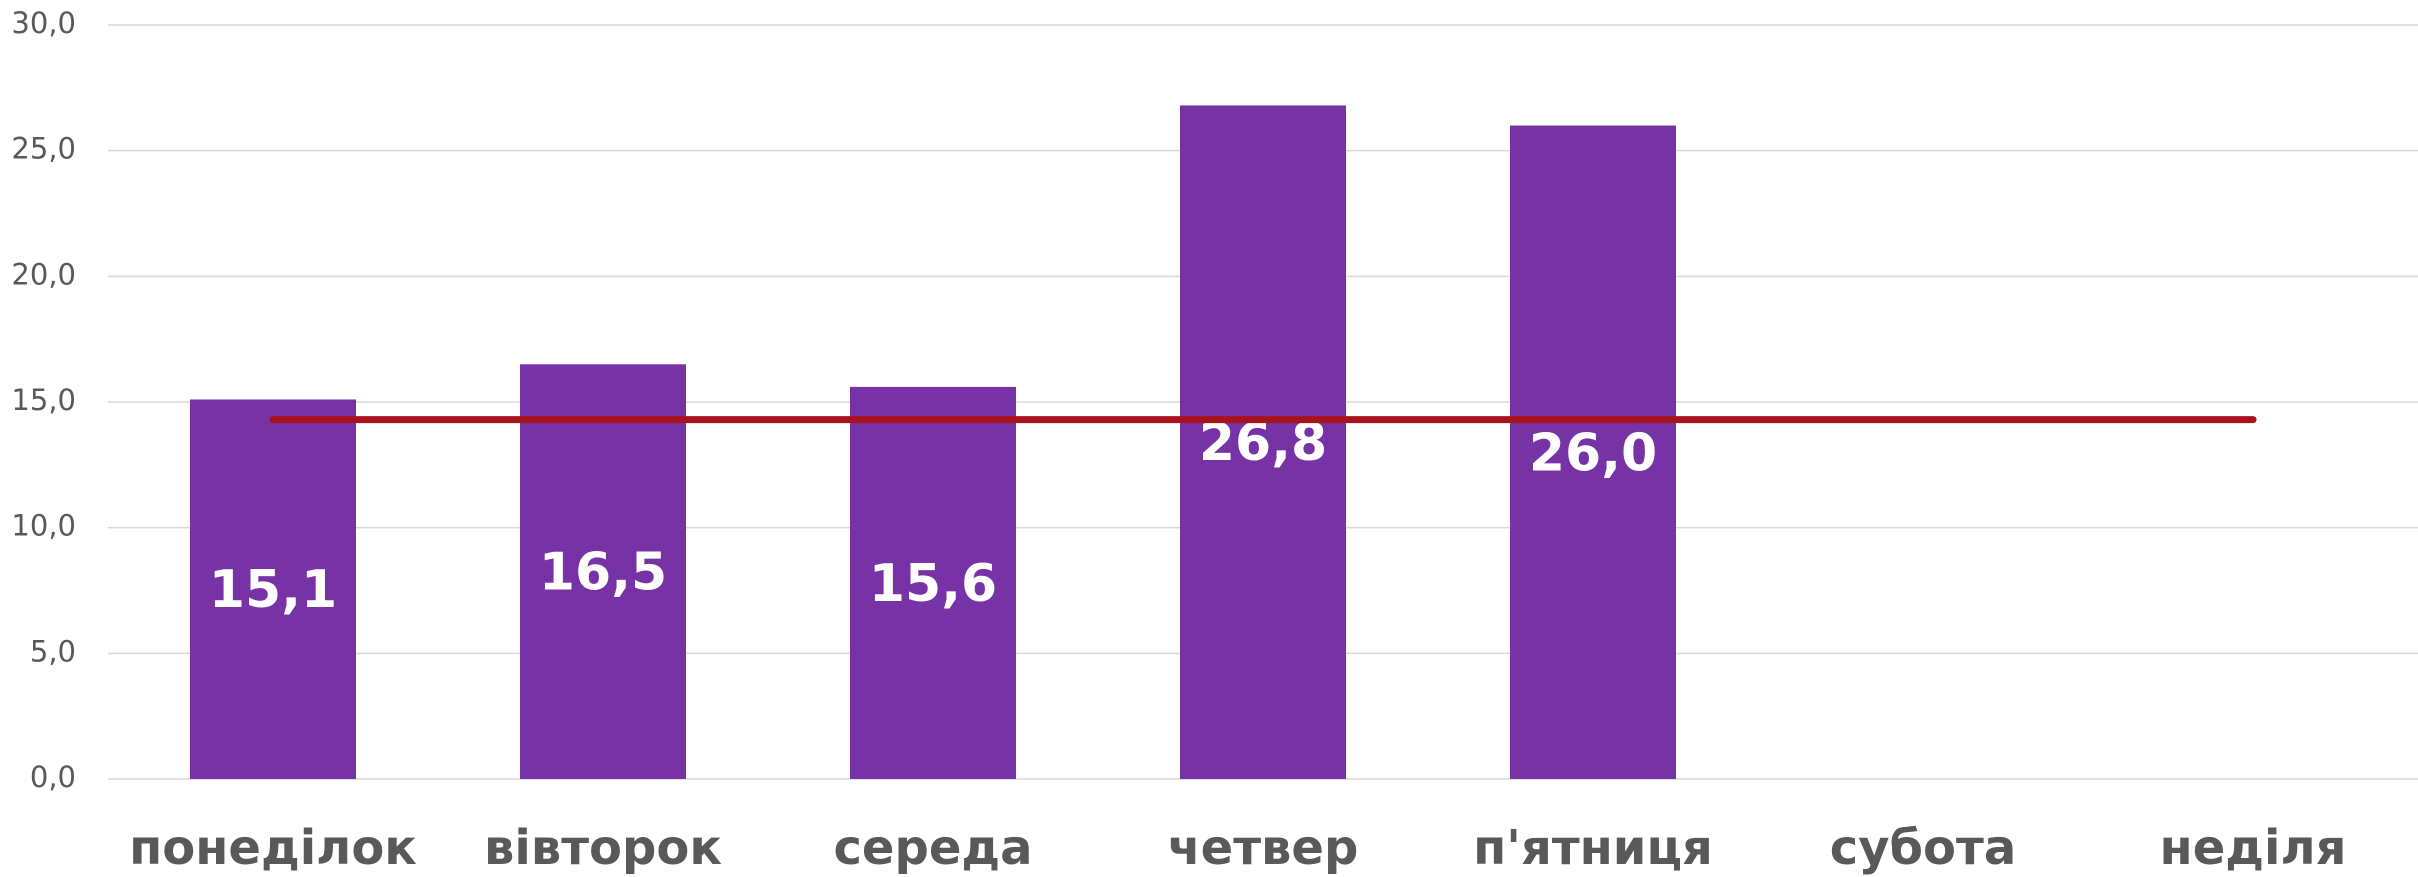  Describe the element at coordinates (53, 651) in the screenshot. I see `y-tick-label: 5,0` at that location.